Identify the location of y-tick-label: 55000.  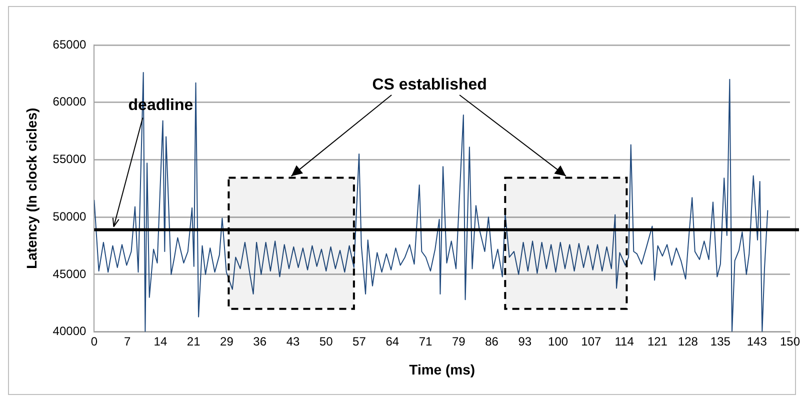
(69, 159).